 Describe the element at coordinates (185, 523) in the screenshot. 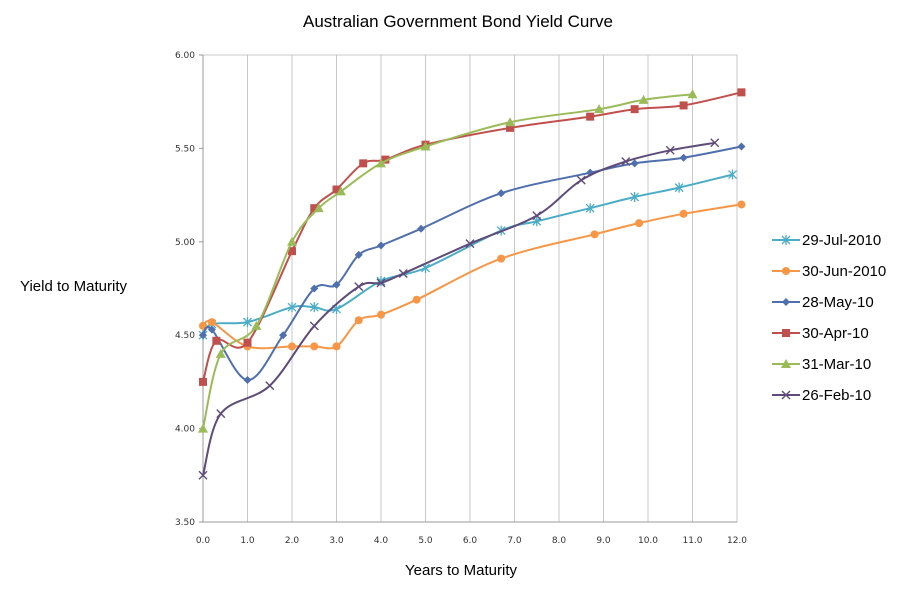

I see `y-tick-label: 3.50` at that location.